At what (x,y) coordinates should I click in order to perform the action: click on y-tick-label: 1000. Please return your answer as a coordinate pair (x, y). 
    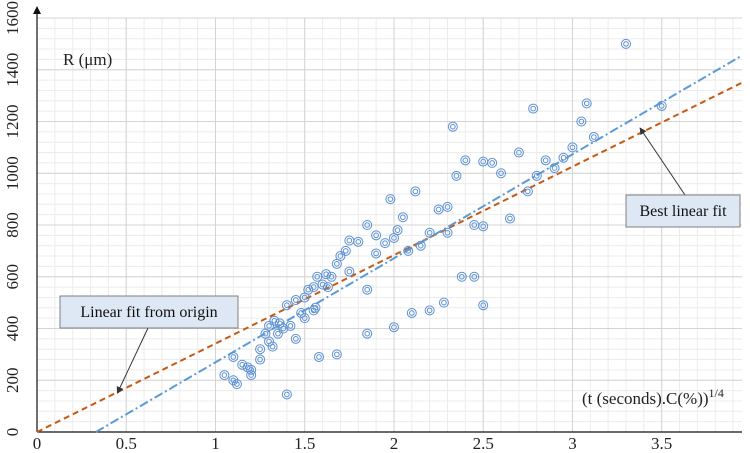
    Looking at the image, I should click on (12, 173).